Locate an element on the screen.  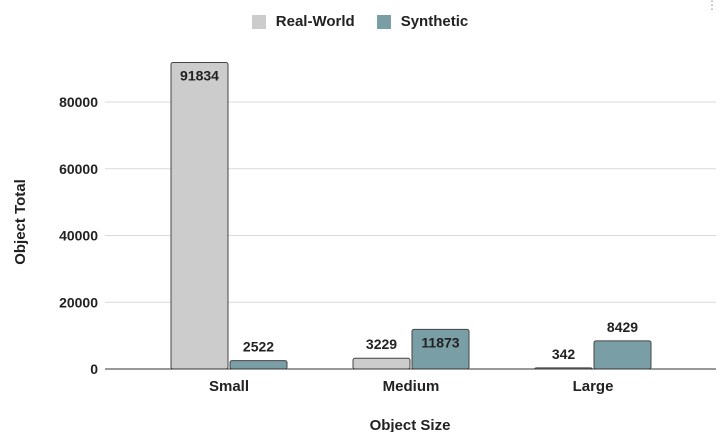
x-tick-label: Medium is located at coordinates (411, 386).